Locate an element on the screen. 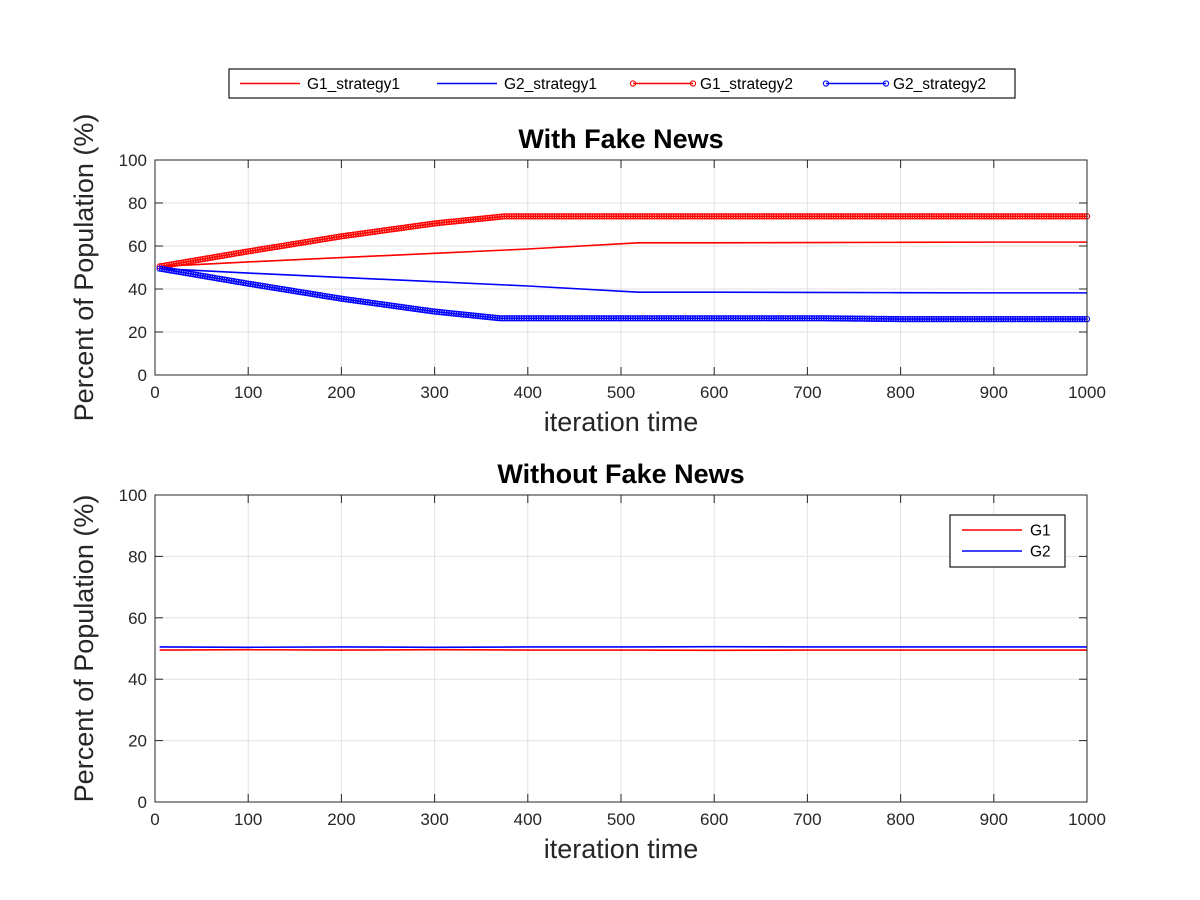 The width and height of the screenshot is (1200, 900). legend-item: G1_strategy1 is located at coordinates (320, 84).